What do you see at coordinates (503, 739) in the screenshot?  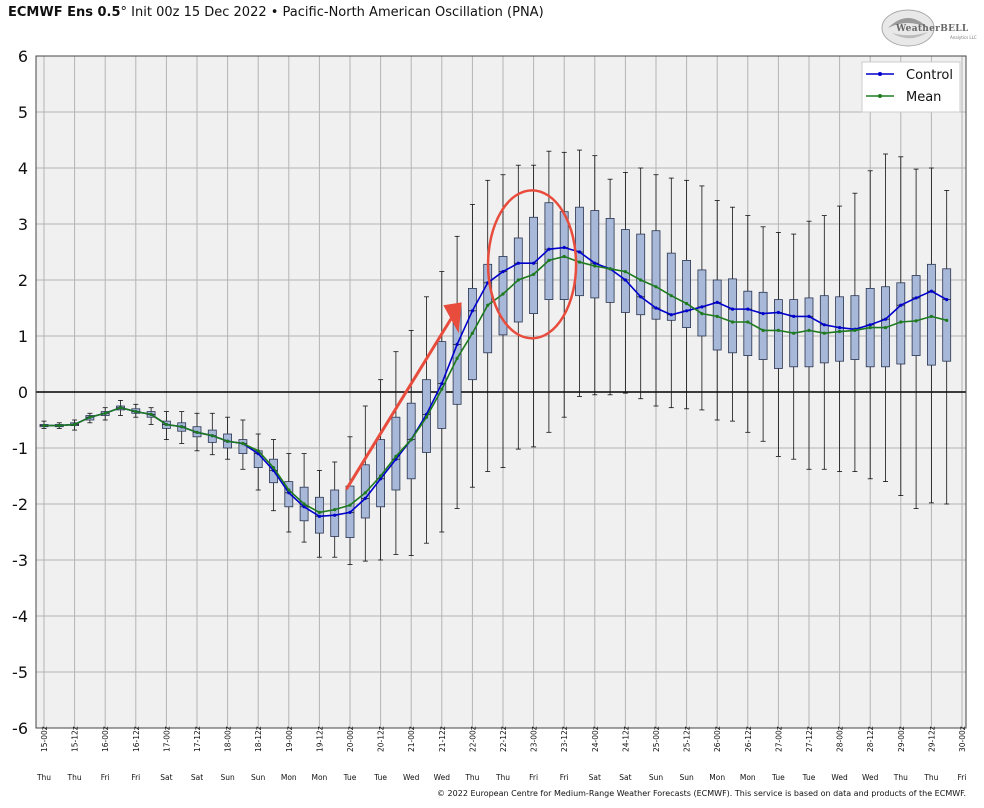 I see `x-tick-label: 22-12z` at bounding box center [503, 739].